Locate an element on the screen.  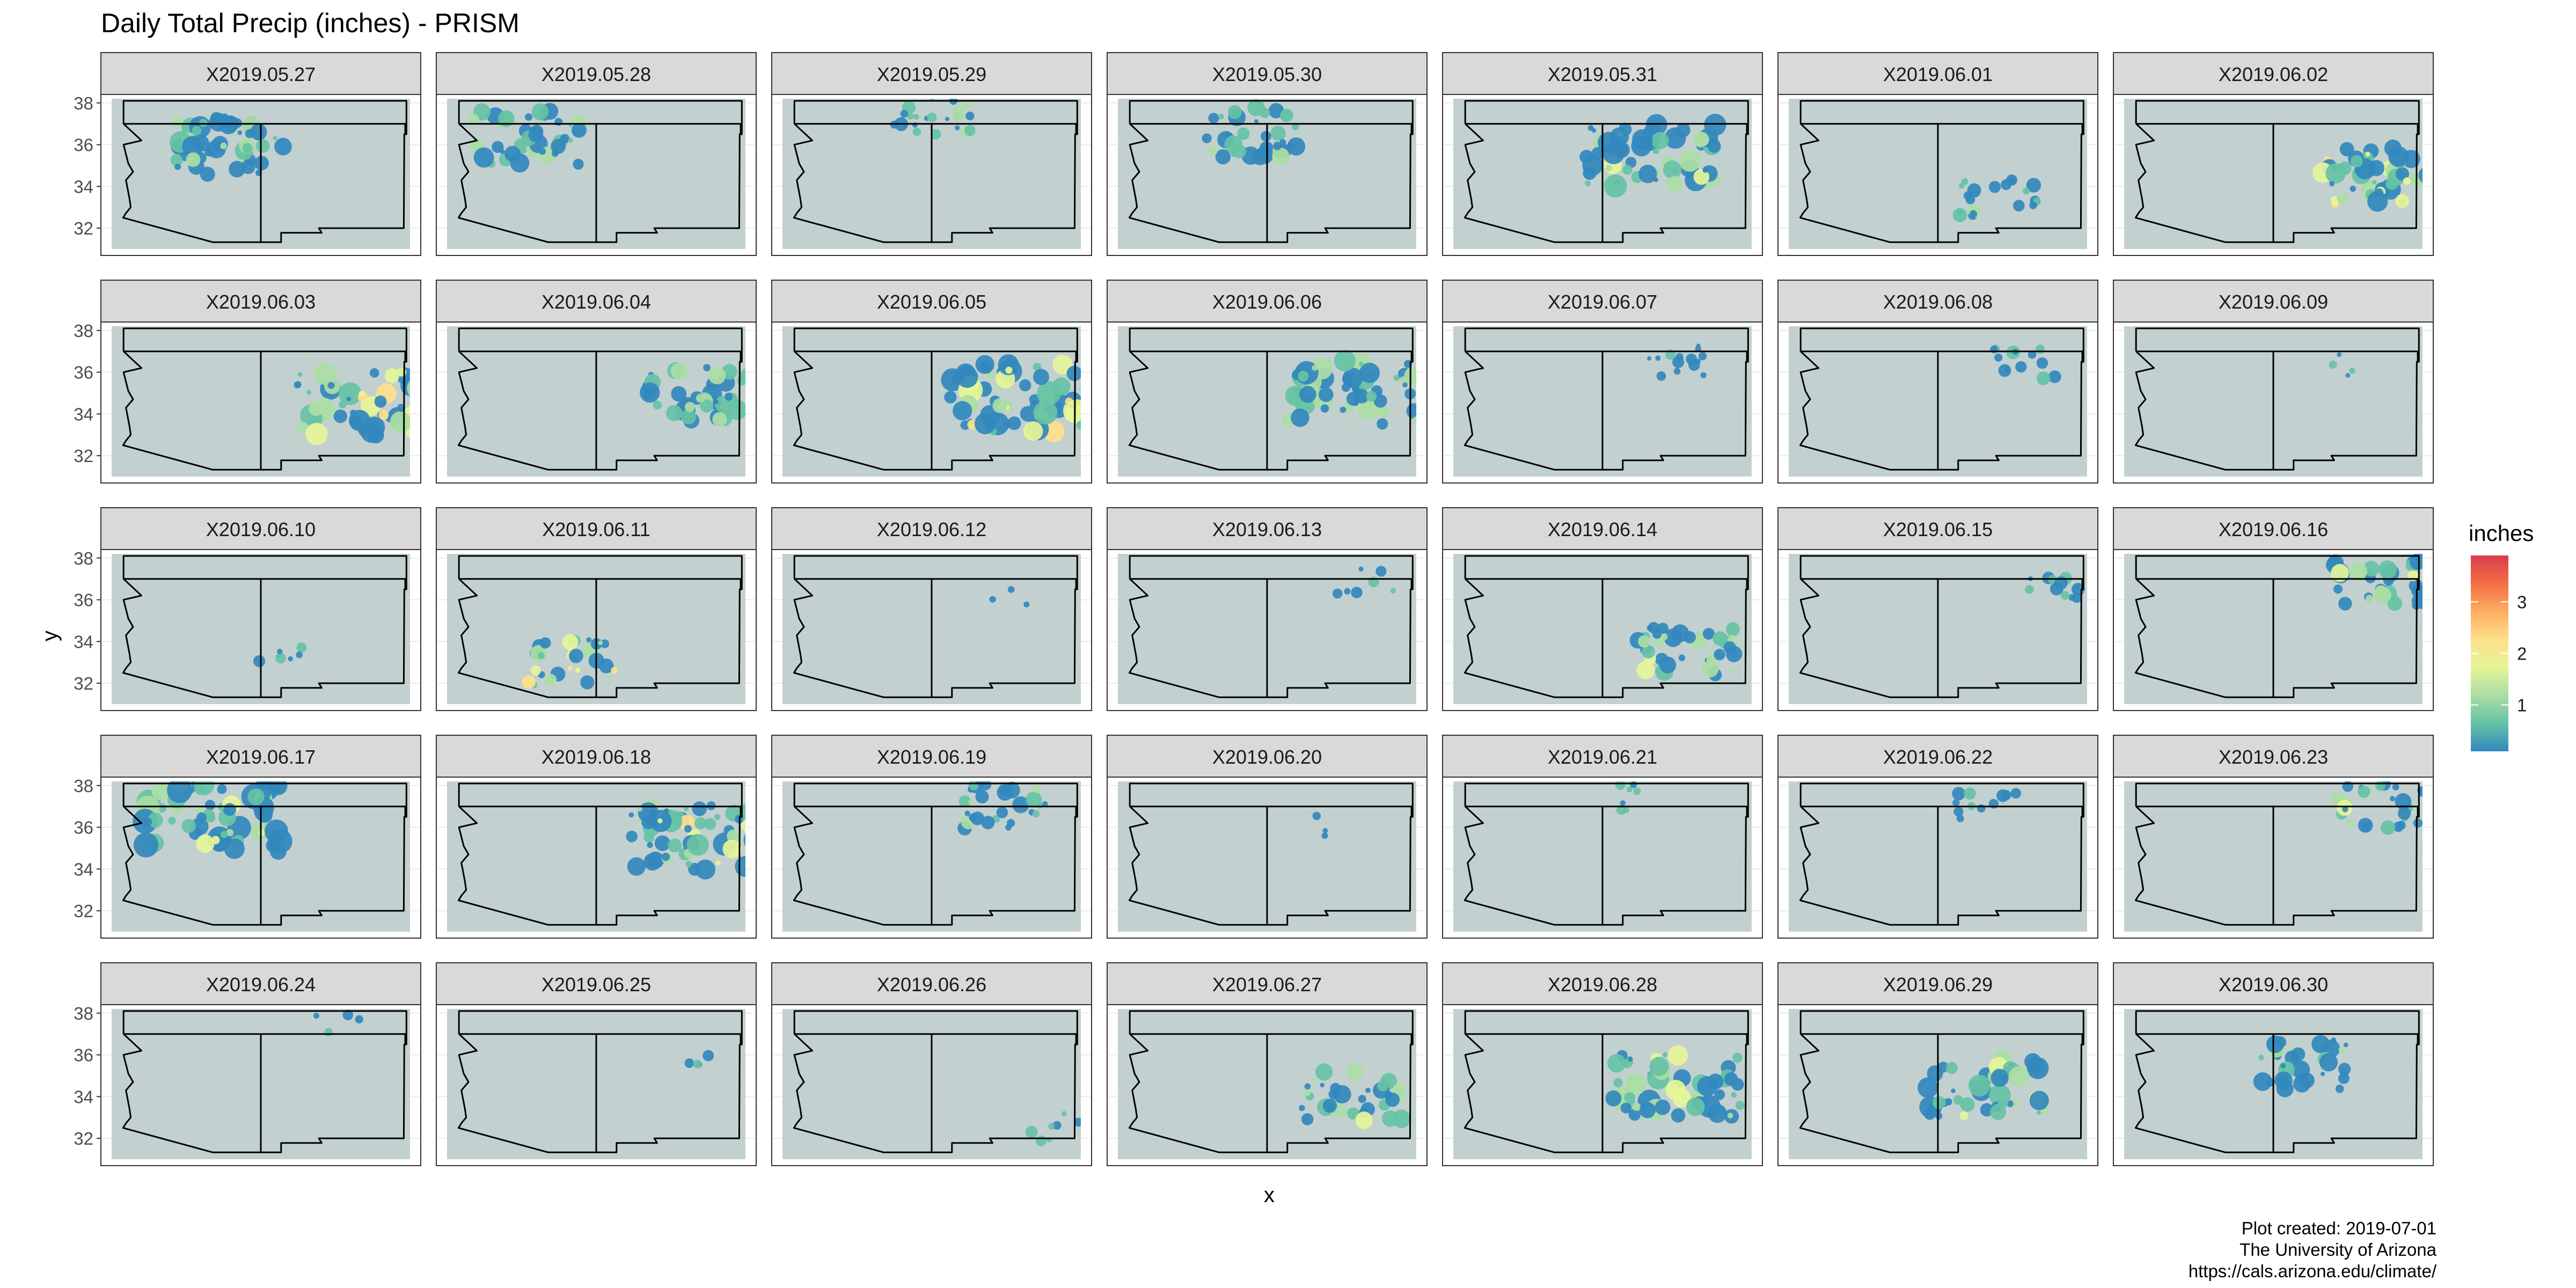
facet-panel: X2019.06.20 is located at coordinates (1267, 837).